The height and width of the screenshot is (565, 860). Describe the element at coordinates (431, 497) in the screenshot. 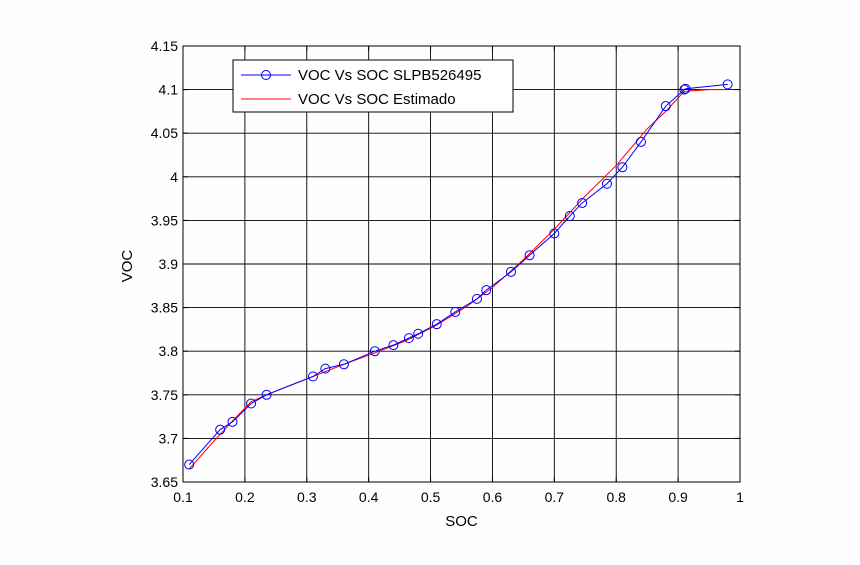

I see `x-tick-label: 0.5` at that location.